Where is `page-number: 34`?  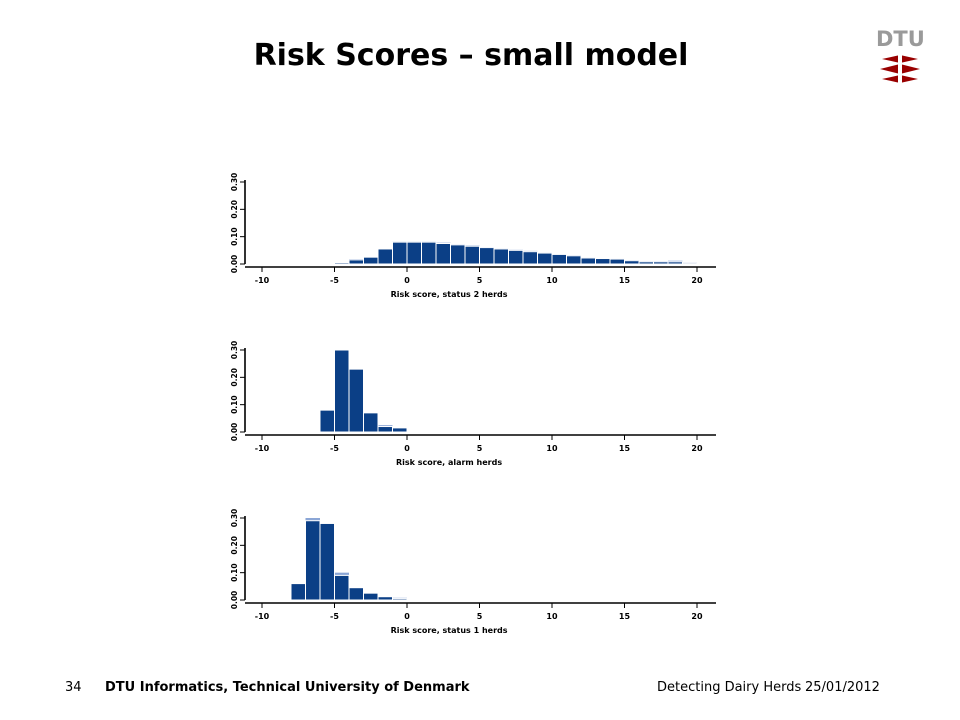
page-number: 34 is located at coordinates (73, 687).